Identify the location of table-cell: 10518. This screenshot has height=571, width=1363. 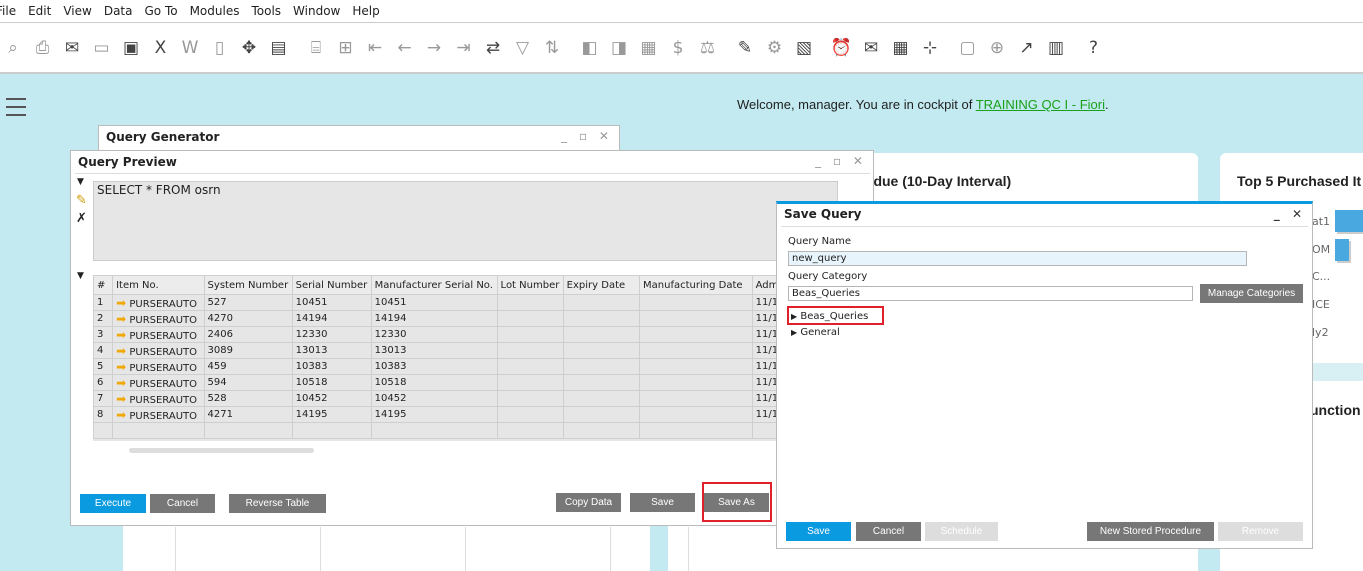
(434, 382).